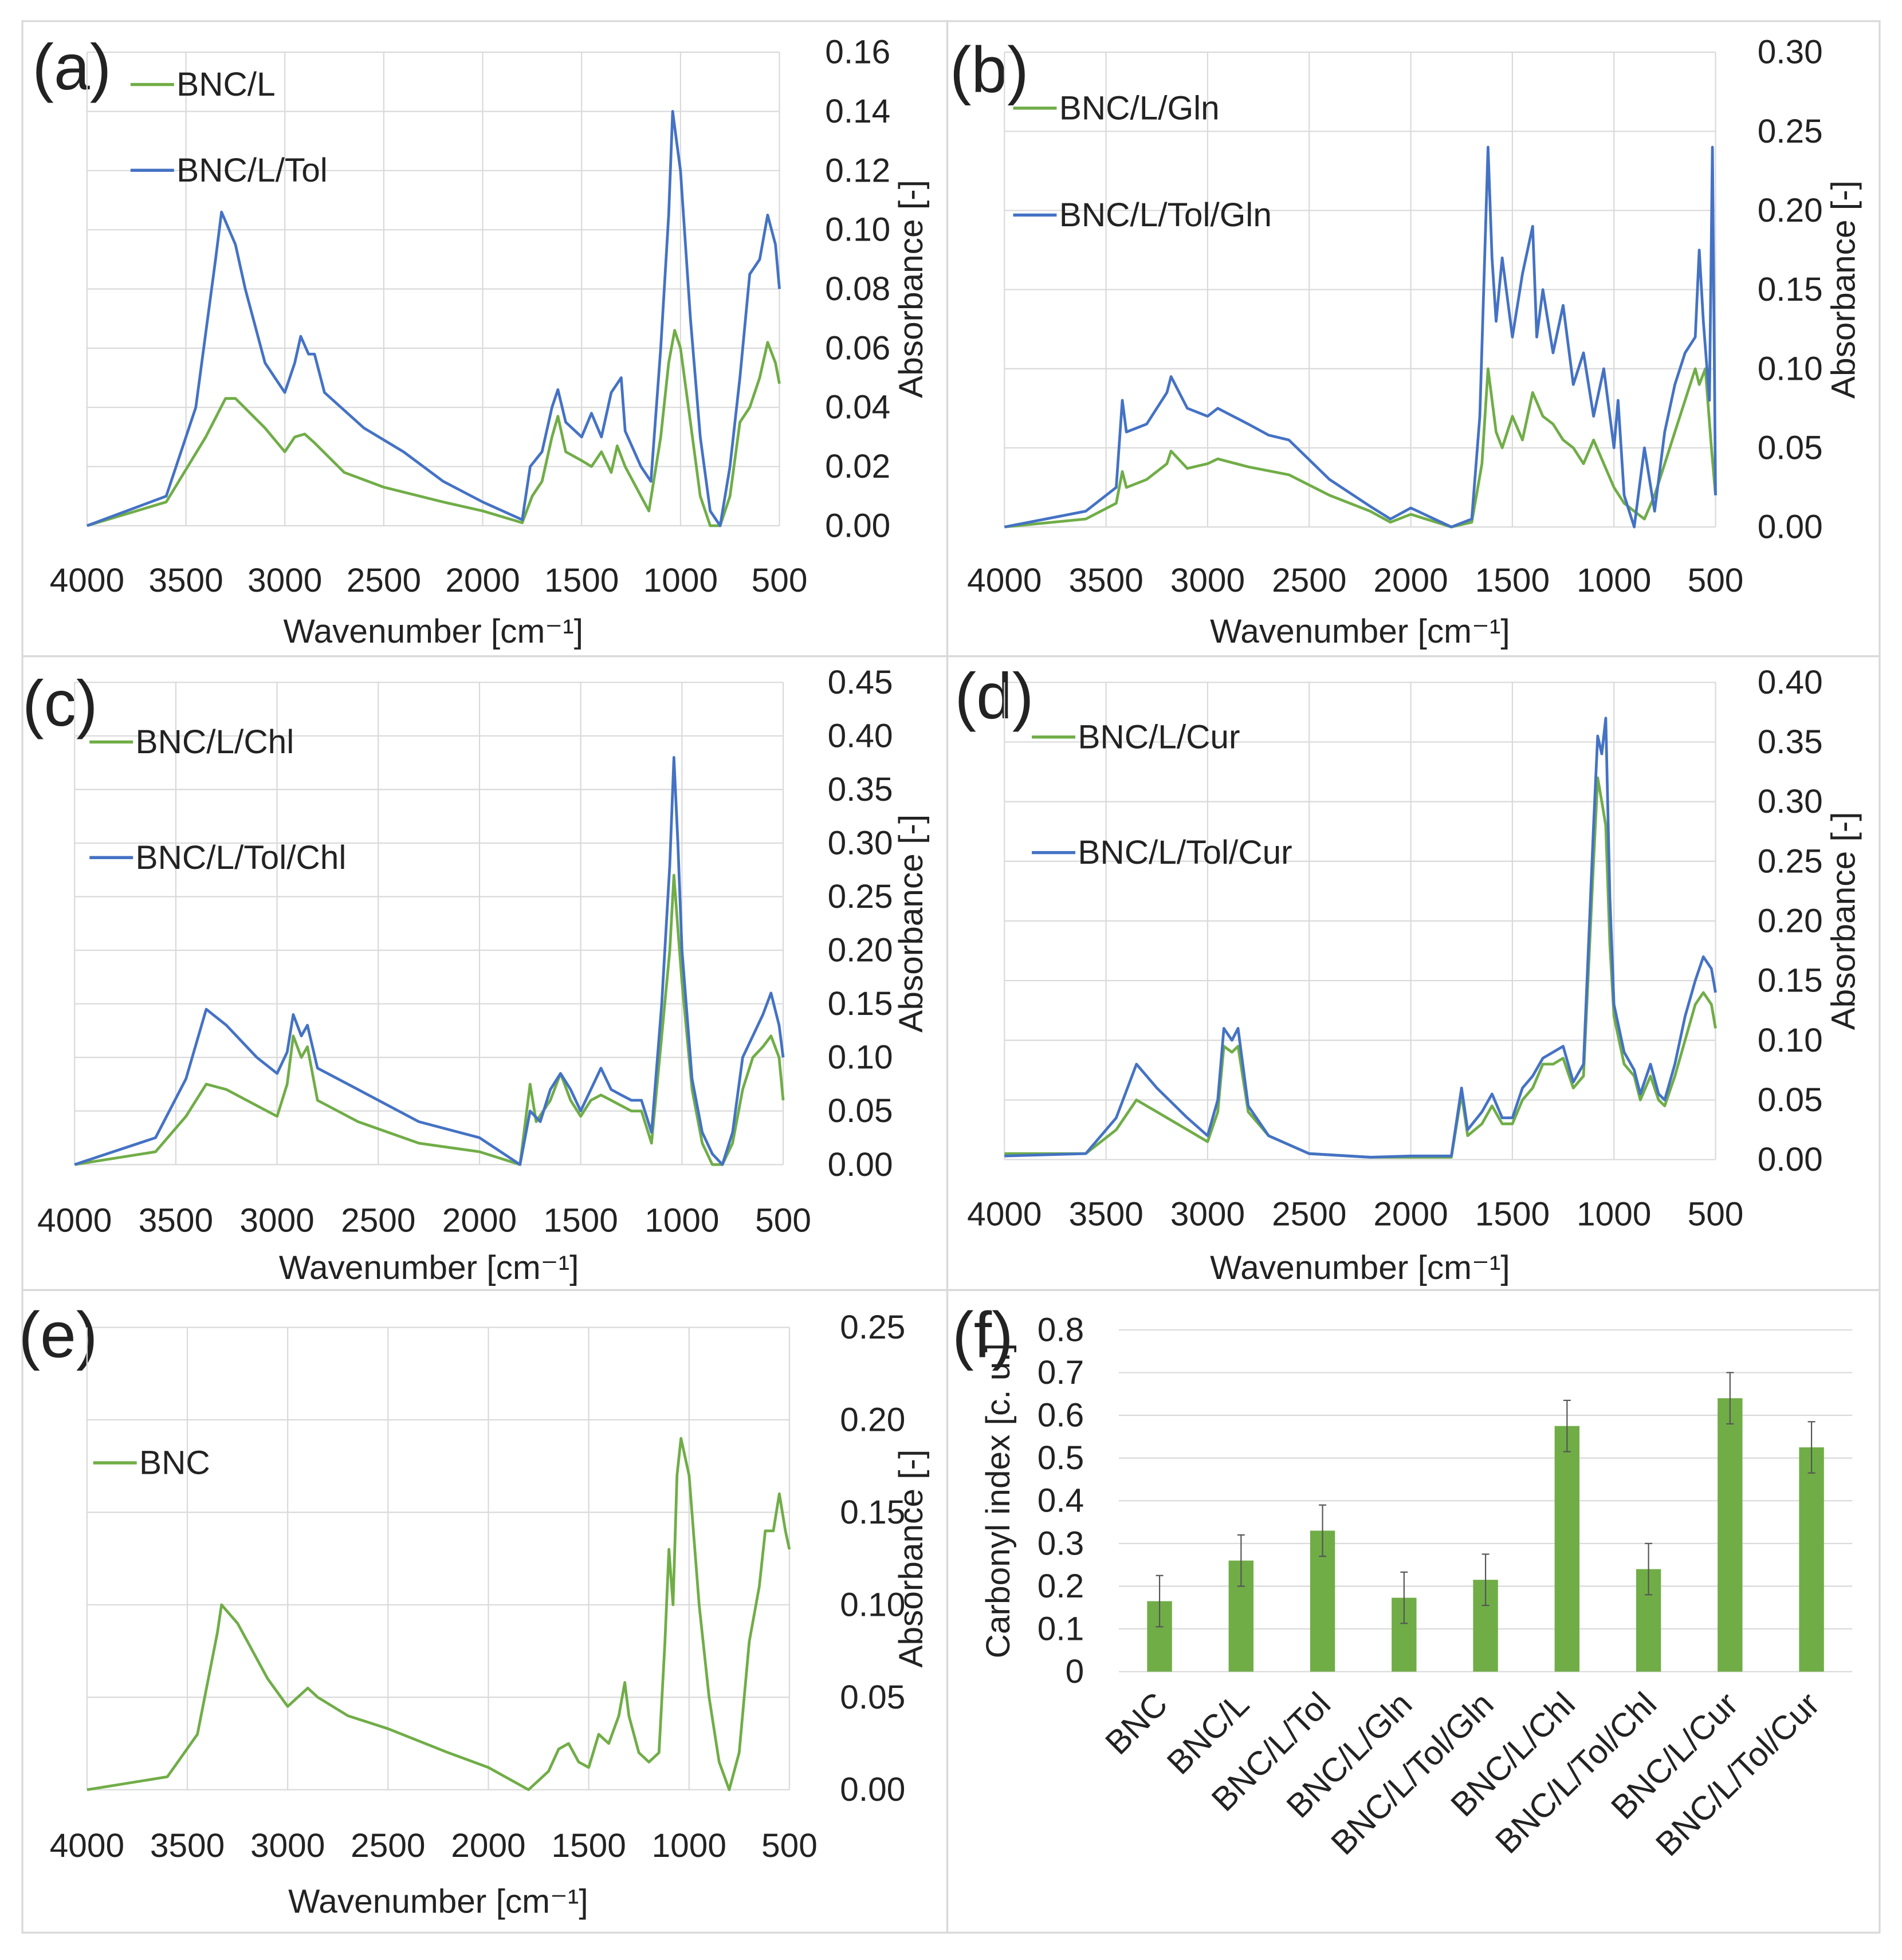 This screenshot has width=1902, height=1960. What do you see at coordinates (71, 67) in the screenshot?
I see `panel-label: (a)` at bounding box center [71, 67].